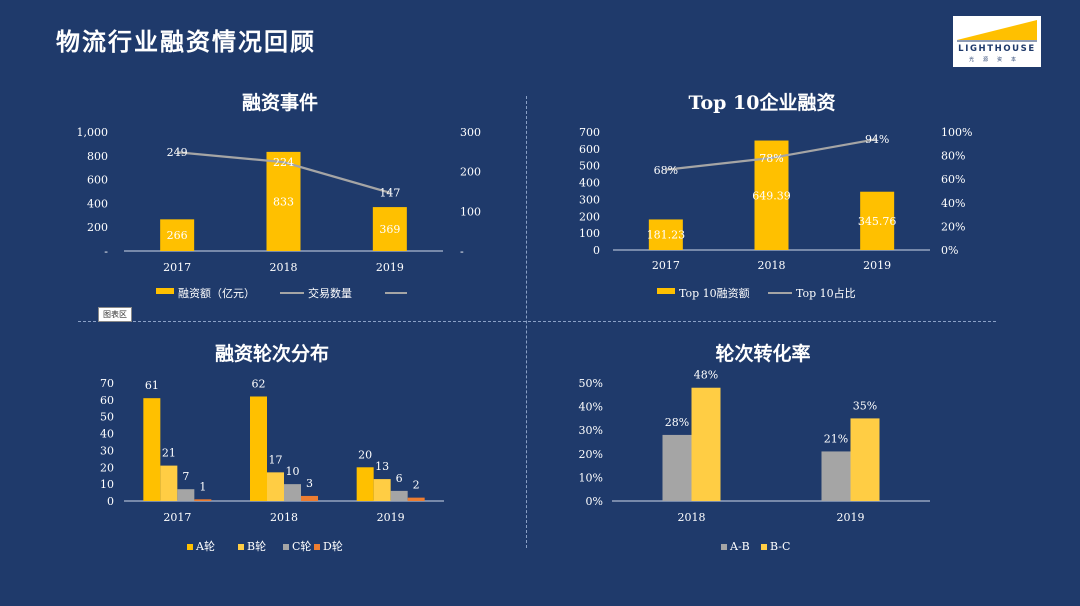 The width and height of the screenshot is (1080, 606). Describe the element at coordinates (997, 31) in the screenshot. I see `lighthouse-beam-icon` at that location.